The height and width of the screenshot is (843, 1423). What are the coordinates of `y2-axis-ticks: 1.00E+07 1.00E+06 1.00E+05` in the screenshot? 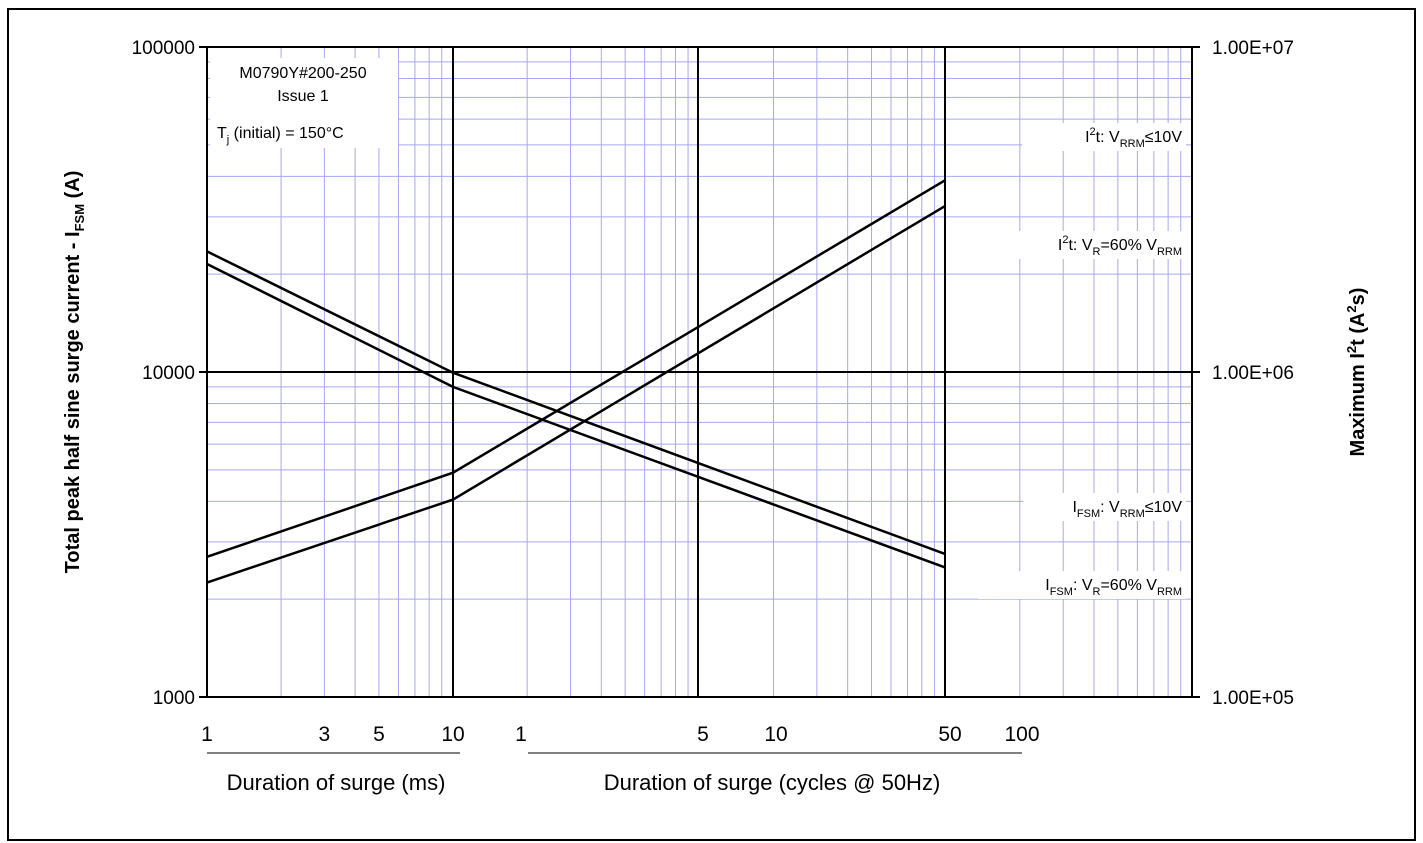 It's located at (1243, 373).